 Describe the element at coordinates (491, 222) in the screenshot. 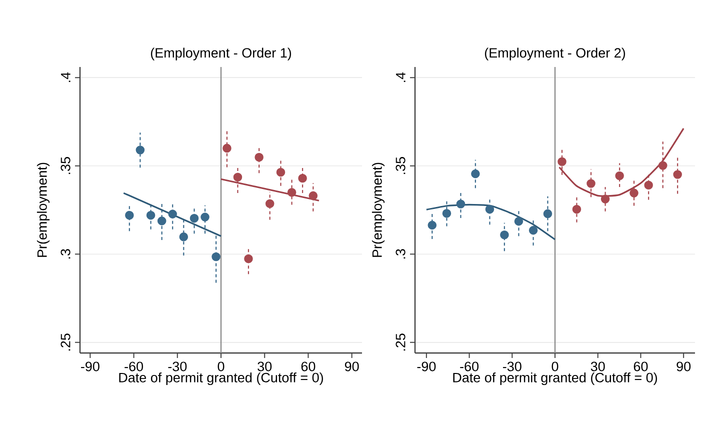

I see `line-series` at that location.